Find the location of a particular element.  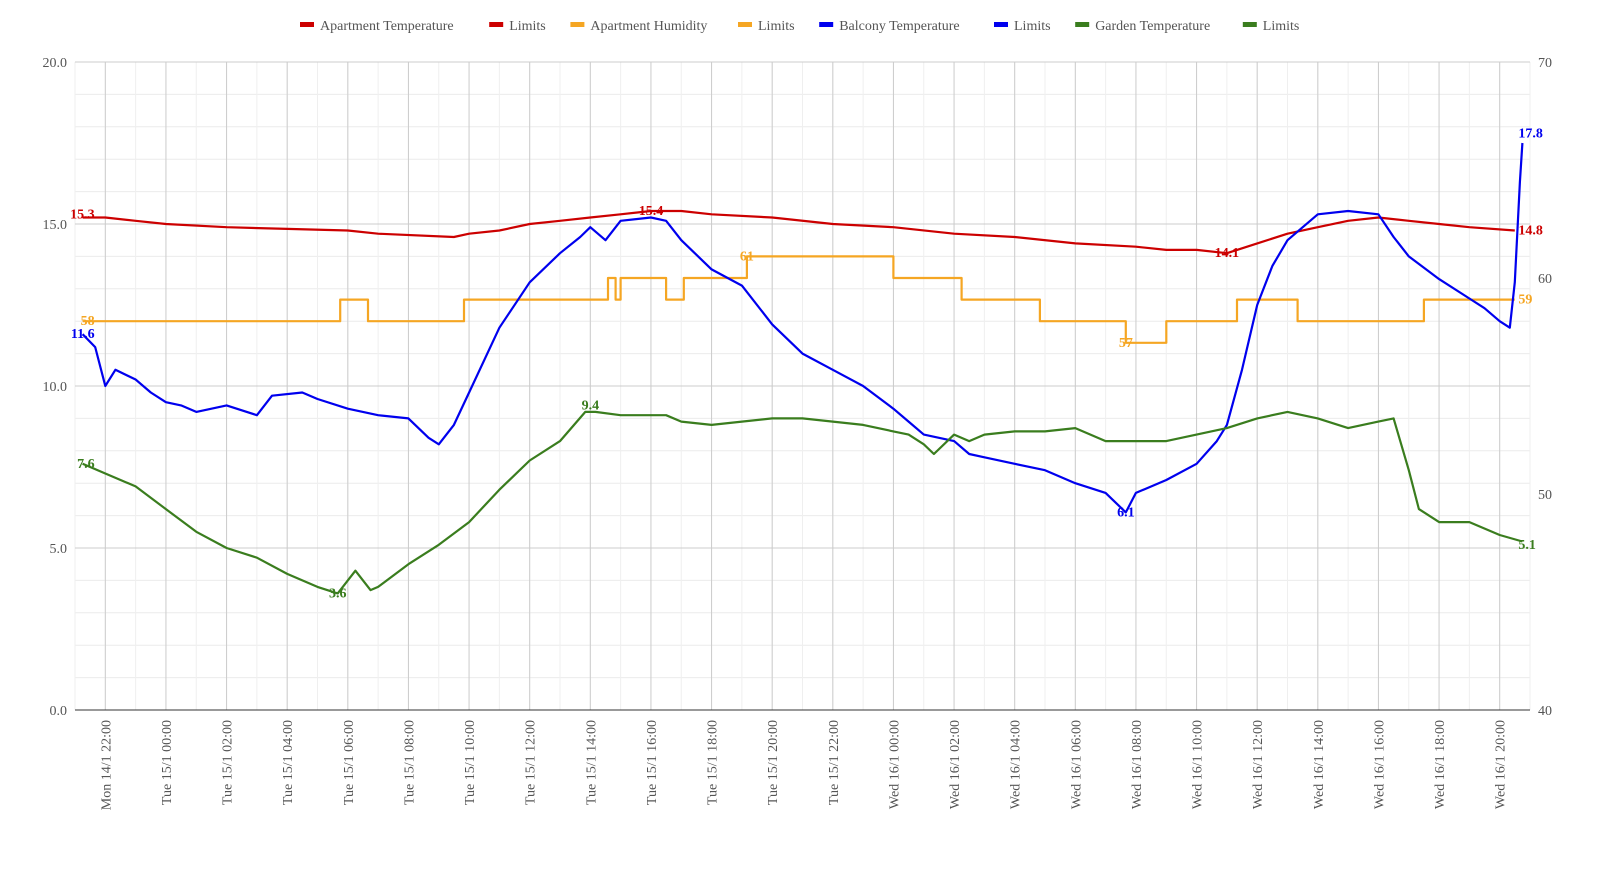

legend-swatch-apartment-temperature is located at coordinates (307, 24).